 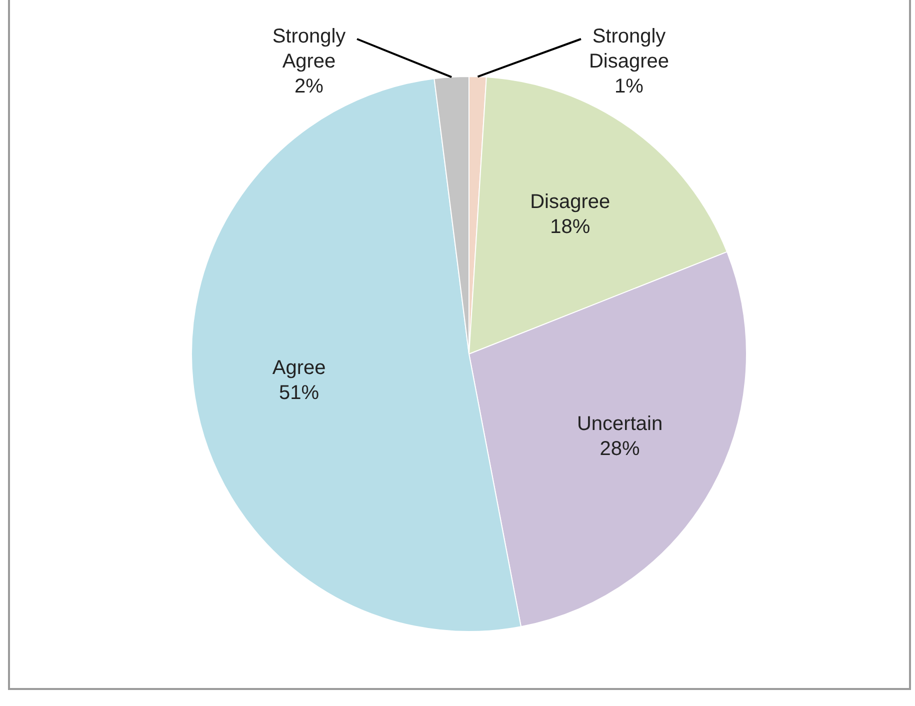 What do you see at coordinates (309, 49) in the screenshot?
I see `slice-label: Strongly Agree` at bounding box center [309, 49].